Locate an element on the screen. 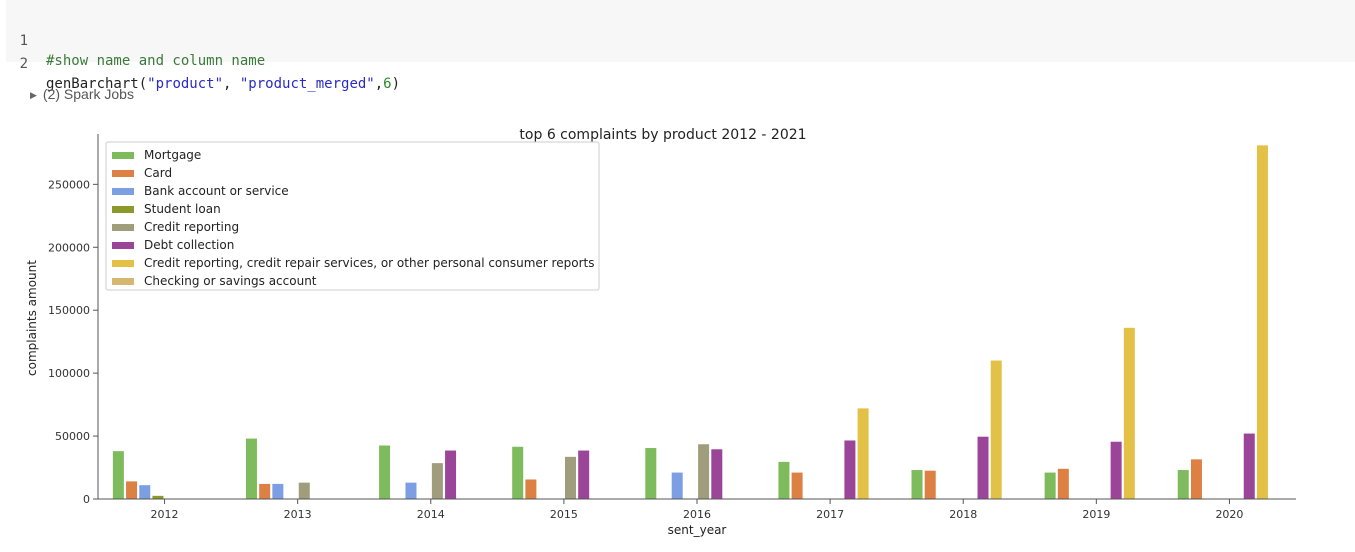 This screenshot has height=552, width=1355. chart-title: top 6 complaints by product 2012 - 2021 is located at coordinates (662, 135).